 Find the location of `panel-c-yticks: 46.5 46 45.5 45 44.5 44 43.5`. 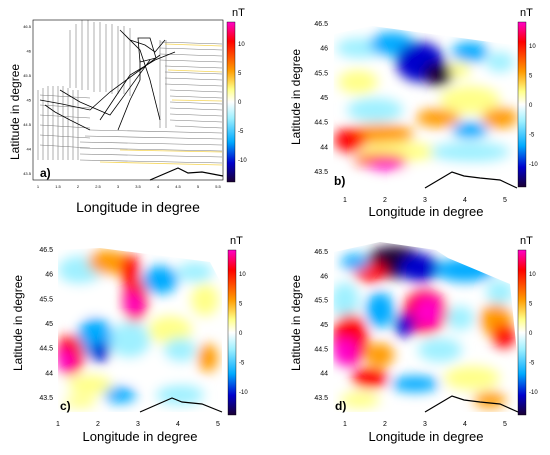

panel-c-yticks: 46.5 46 45.5 45 44.5 44 43.5 is located at coordinates (46, 324).